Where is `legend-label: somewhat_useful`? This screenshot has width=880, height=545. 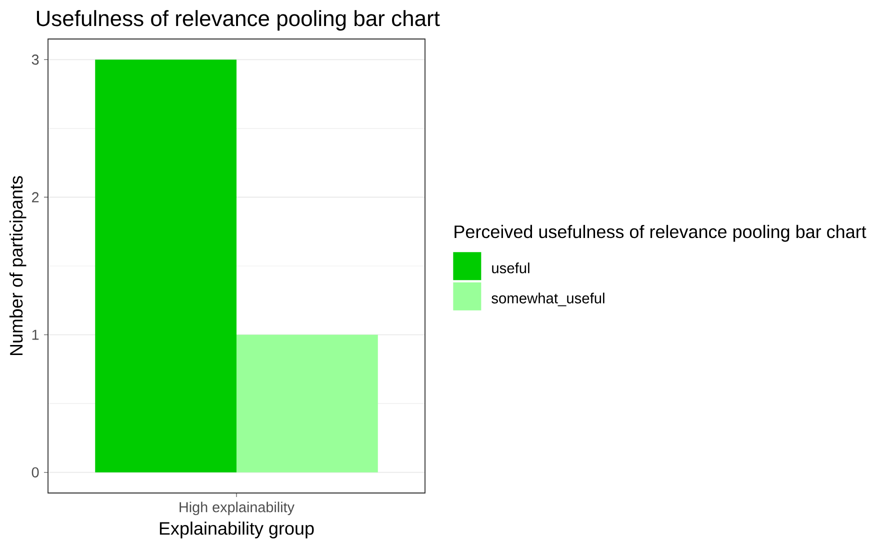
legend-label: somewhat_useful is located at coordinates (548, 299).